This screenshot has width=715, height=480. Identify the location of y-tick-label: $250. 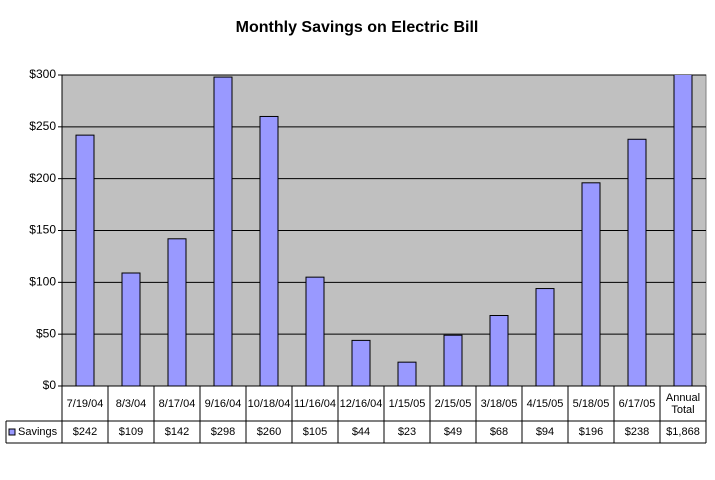
(42, 126).